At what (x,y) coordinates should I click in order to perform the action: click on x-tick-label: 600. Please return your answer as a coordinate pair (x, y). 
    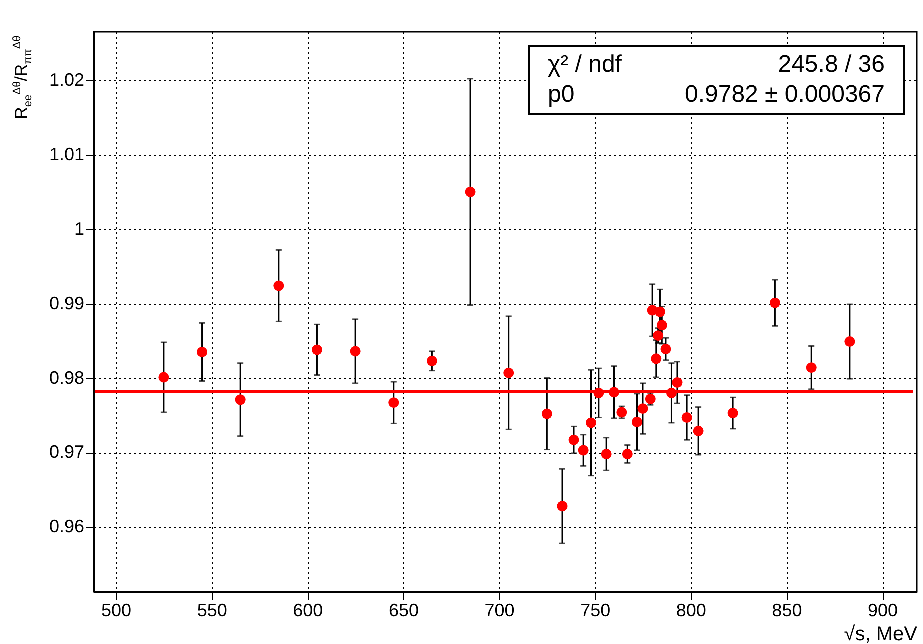
    Looking at the image, I should click on (308, 610).